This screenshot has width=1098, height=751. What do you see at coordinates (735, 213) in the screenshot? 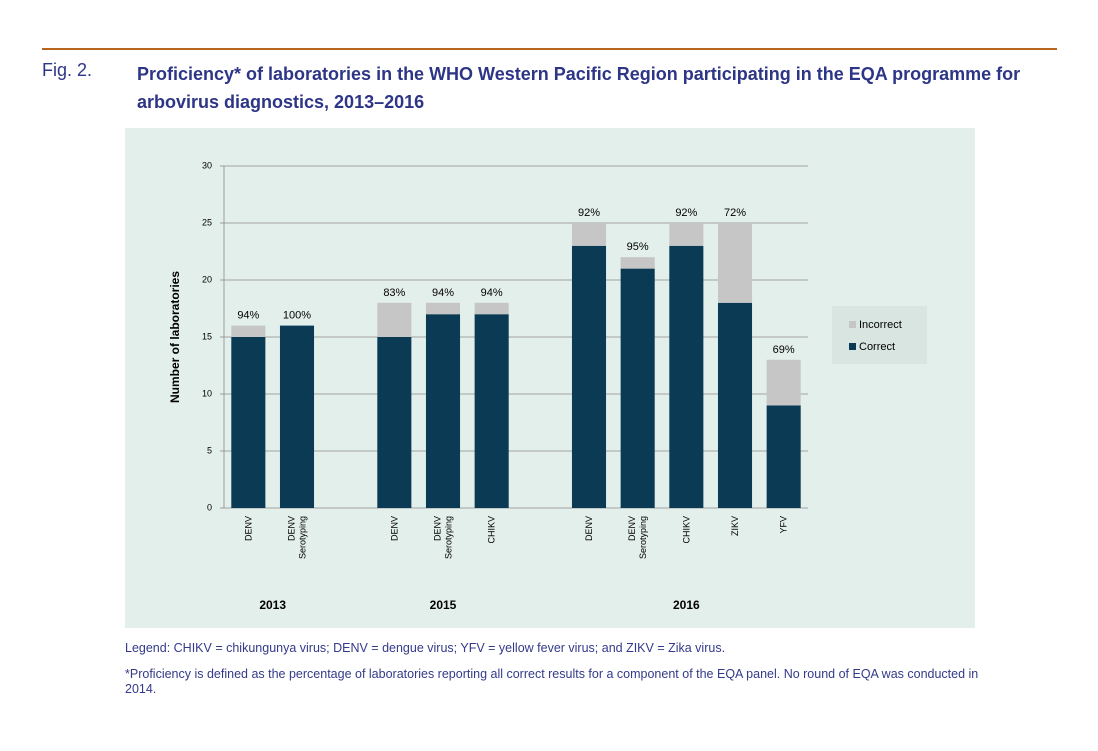
I see `data-label: 72%` at bounding box center [735, 213].